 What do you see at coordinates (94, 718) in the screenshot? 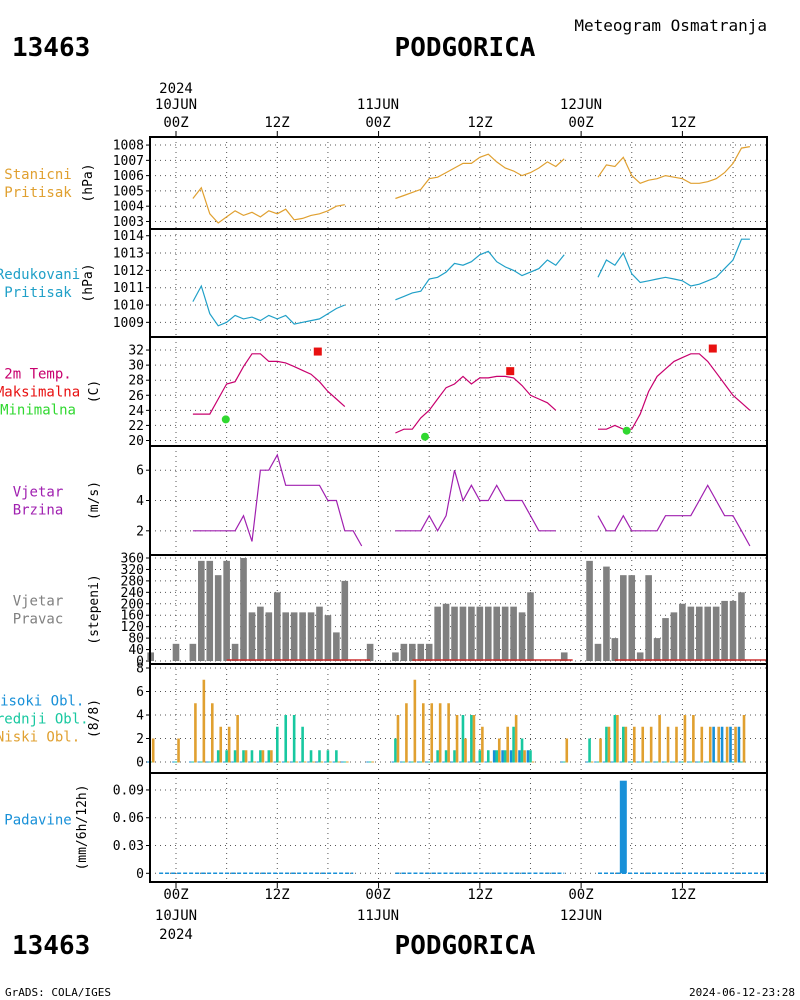
I see `y-axis-title: (8/8)` at bounding box center [94, 718].